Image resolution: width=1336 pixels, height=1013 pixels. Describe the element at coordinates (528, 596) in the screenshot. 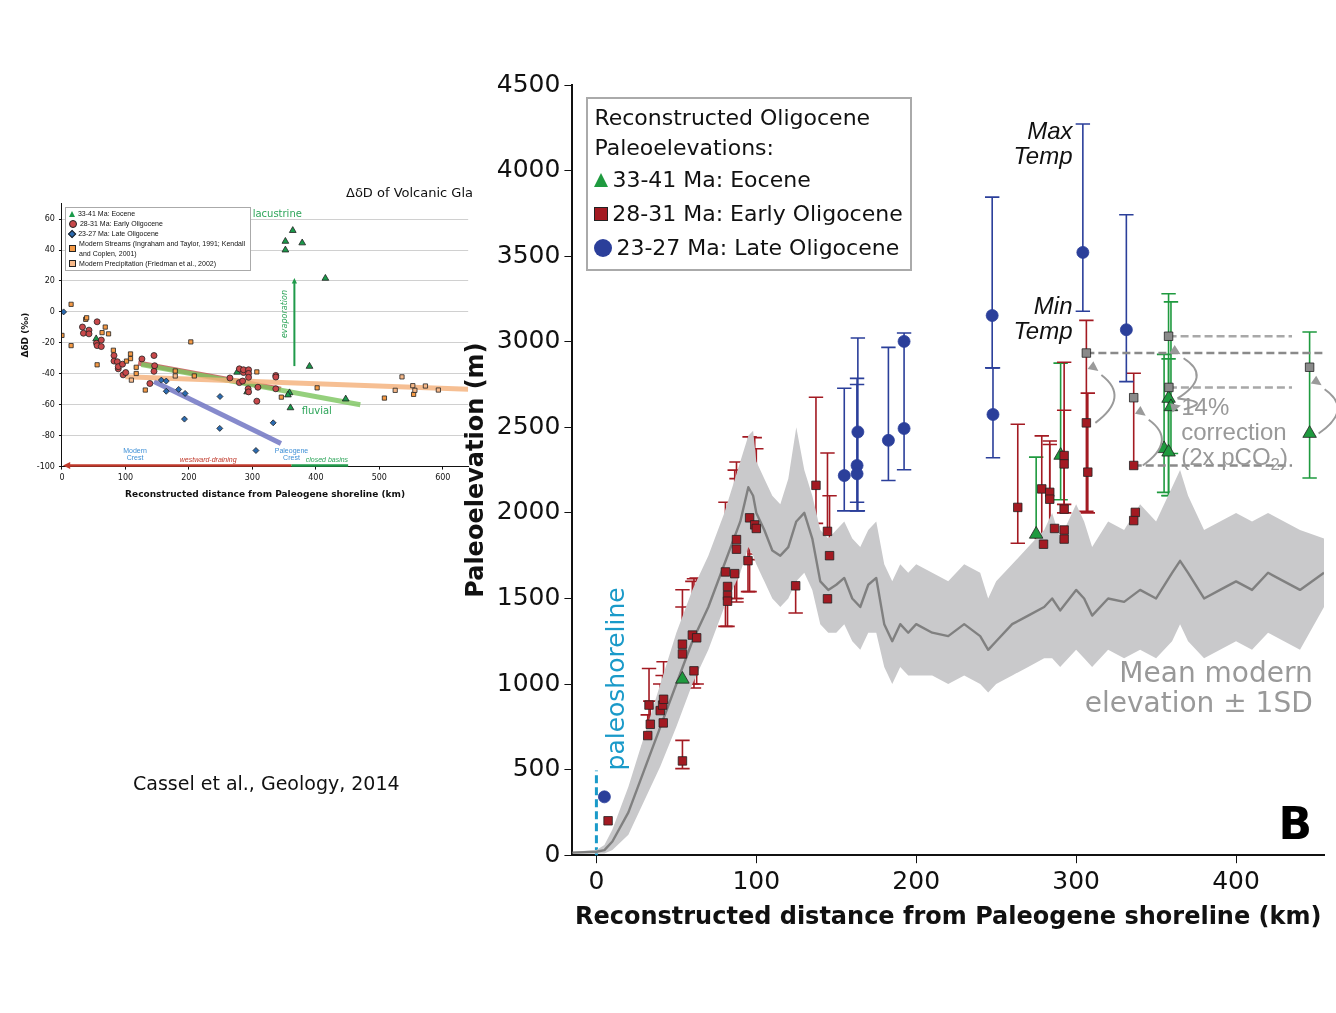

I see `y-tick-label: 1500` at that location.